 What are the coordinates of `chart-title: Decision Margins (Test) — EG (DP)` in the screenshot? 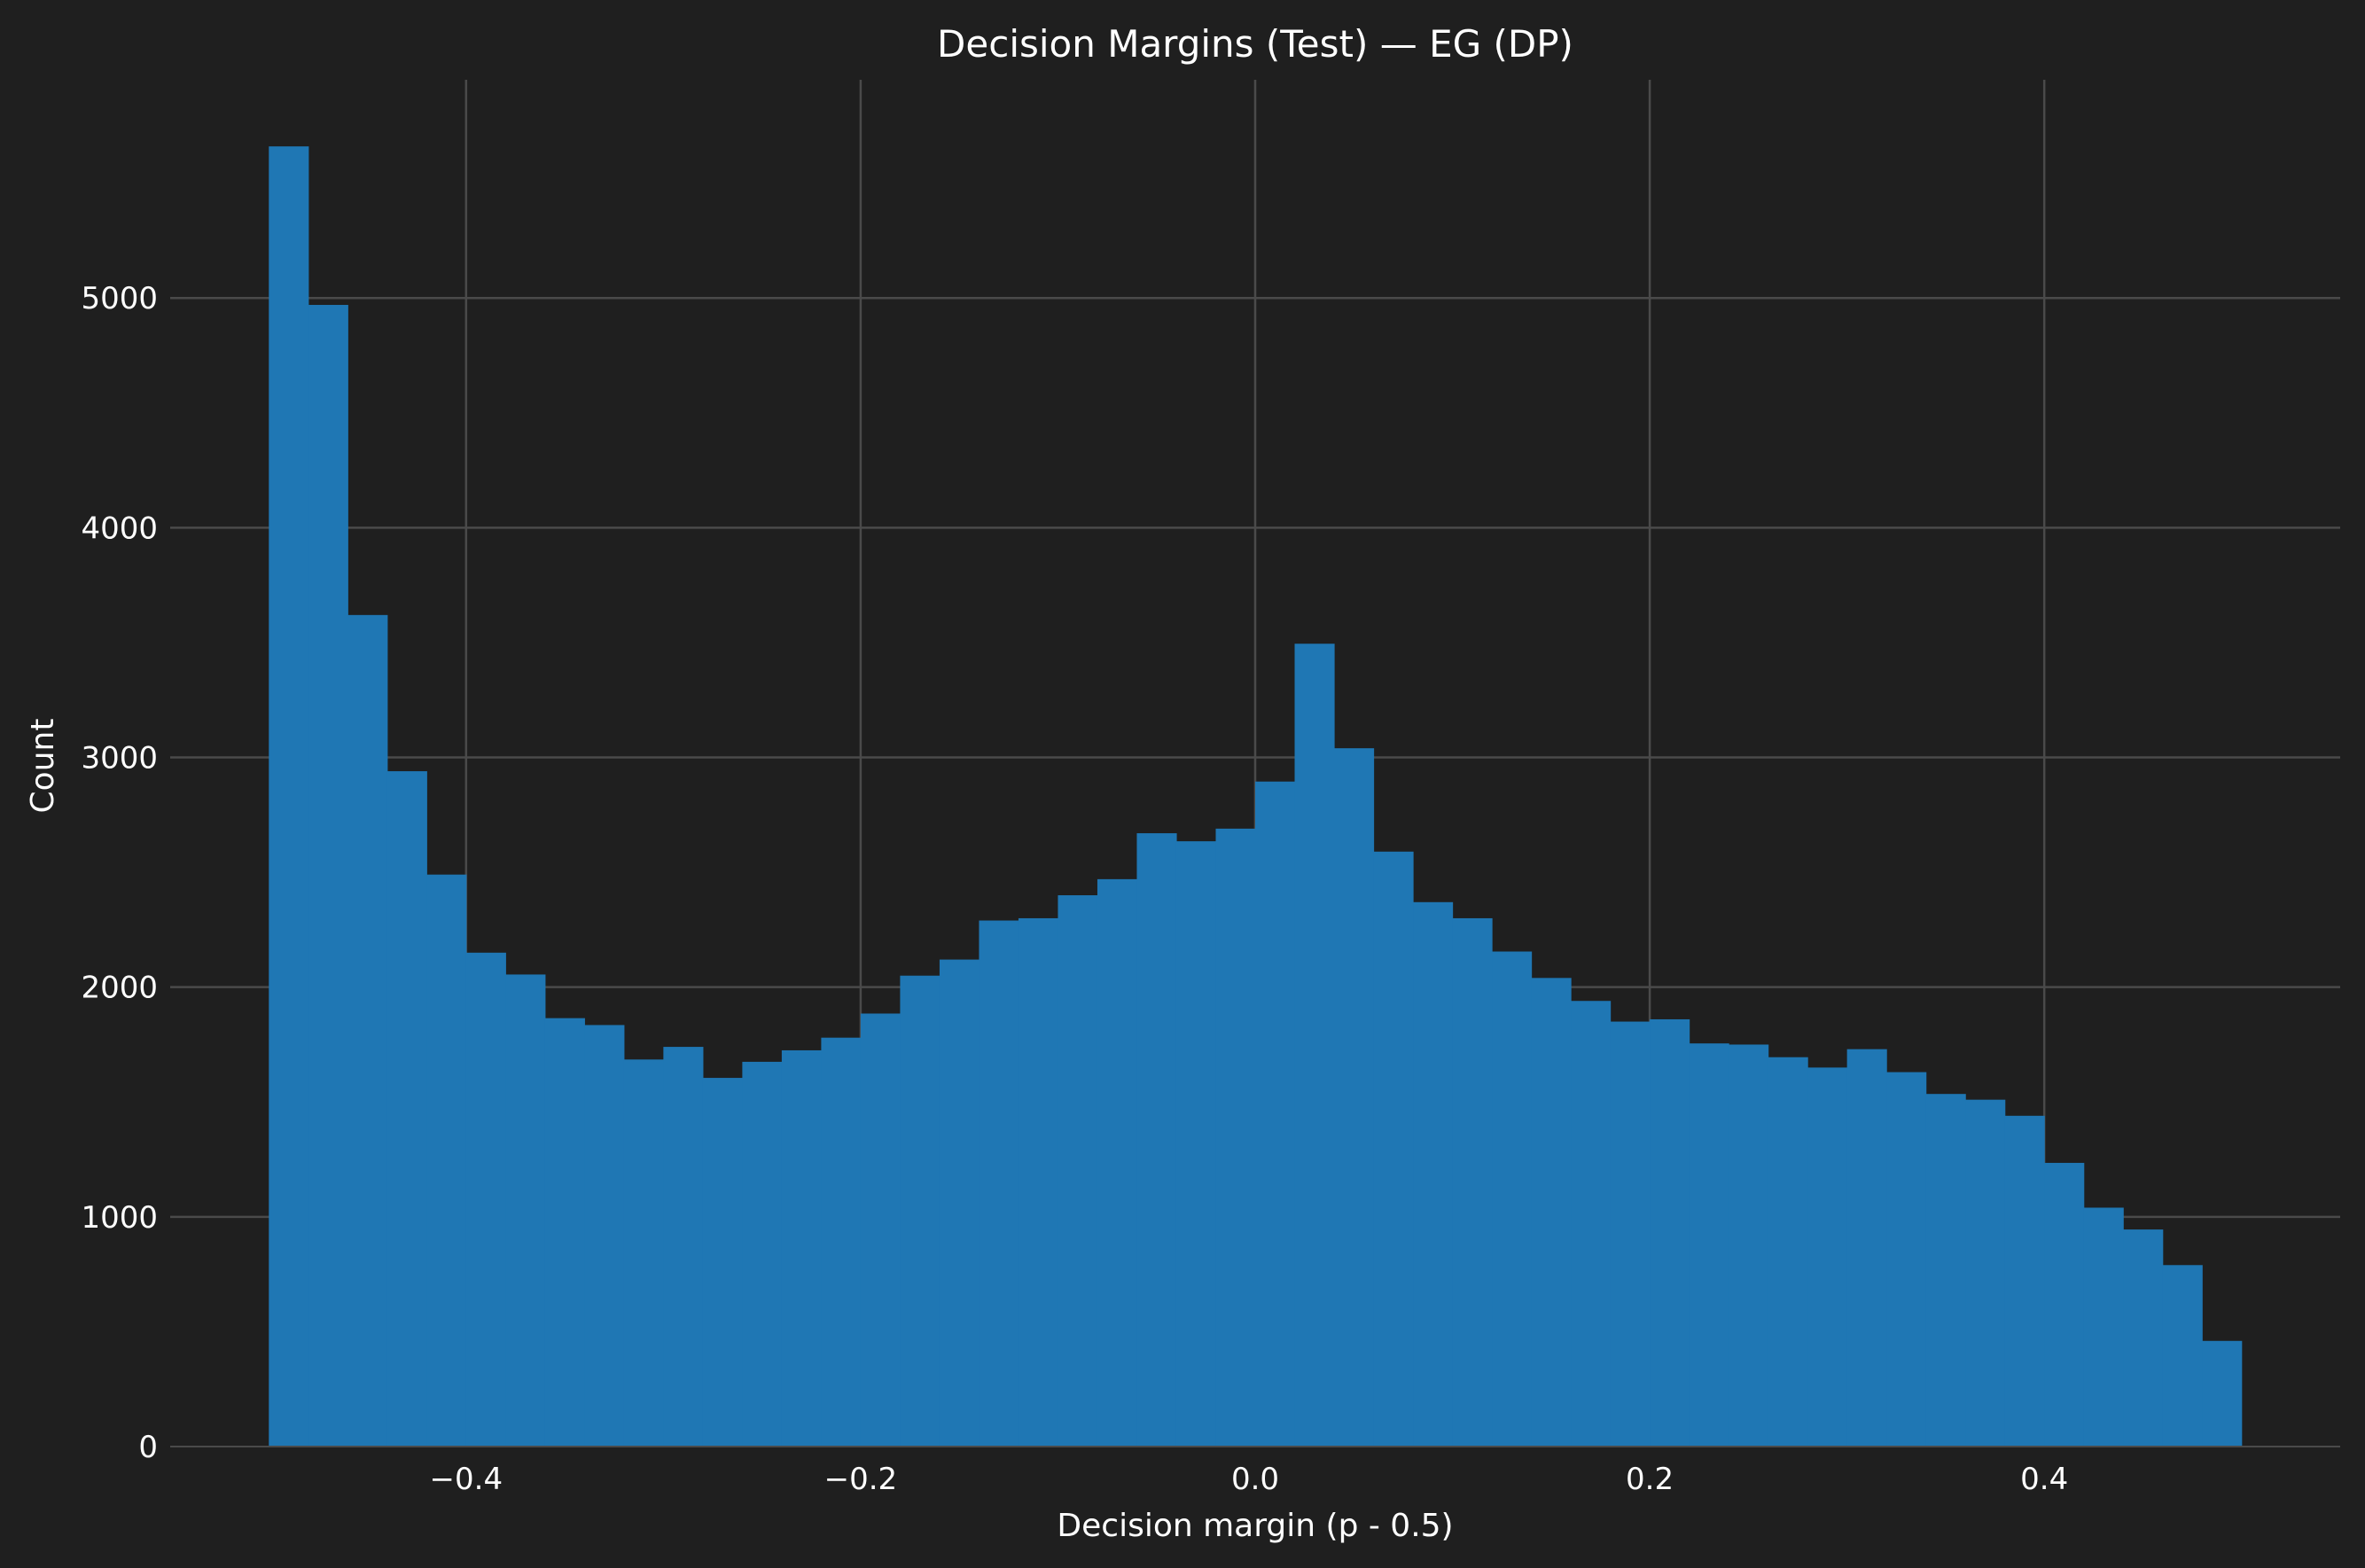 It's located at (1255, 44).